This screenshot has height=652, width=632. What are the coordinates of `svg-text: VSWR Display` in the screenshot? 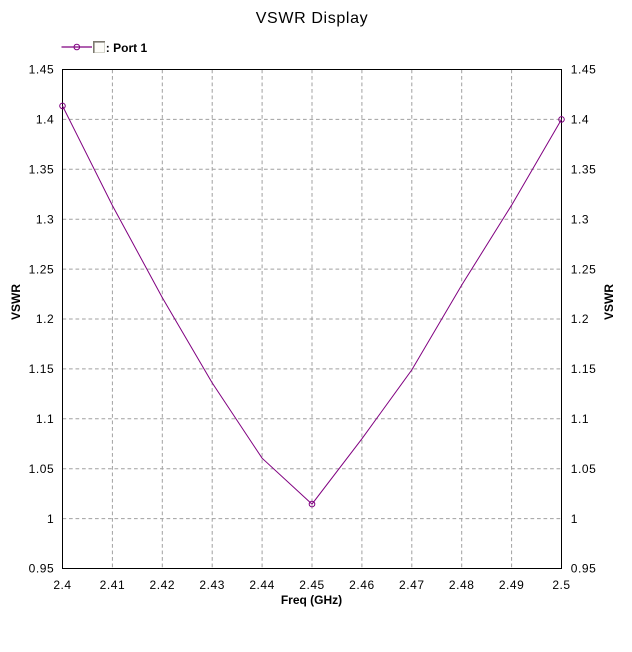 It's located at (312, 18).